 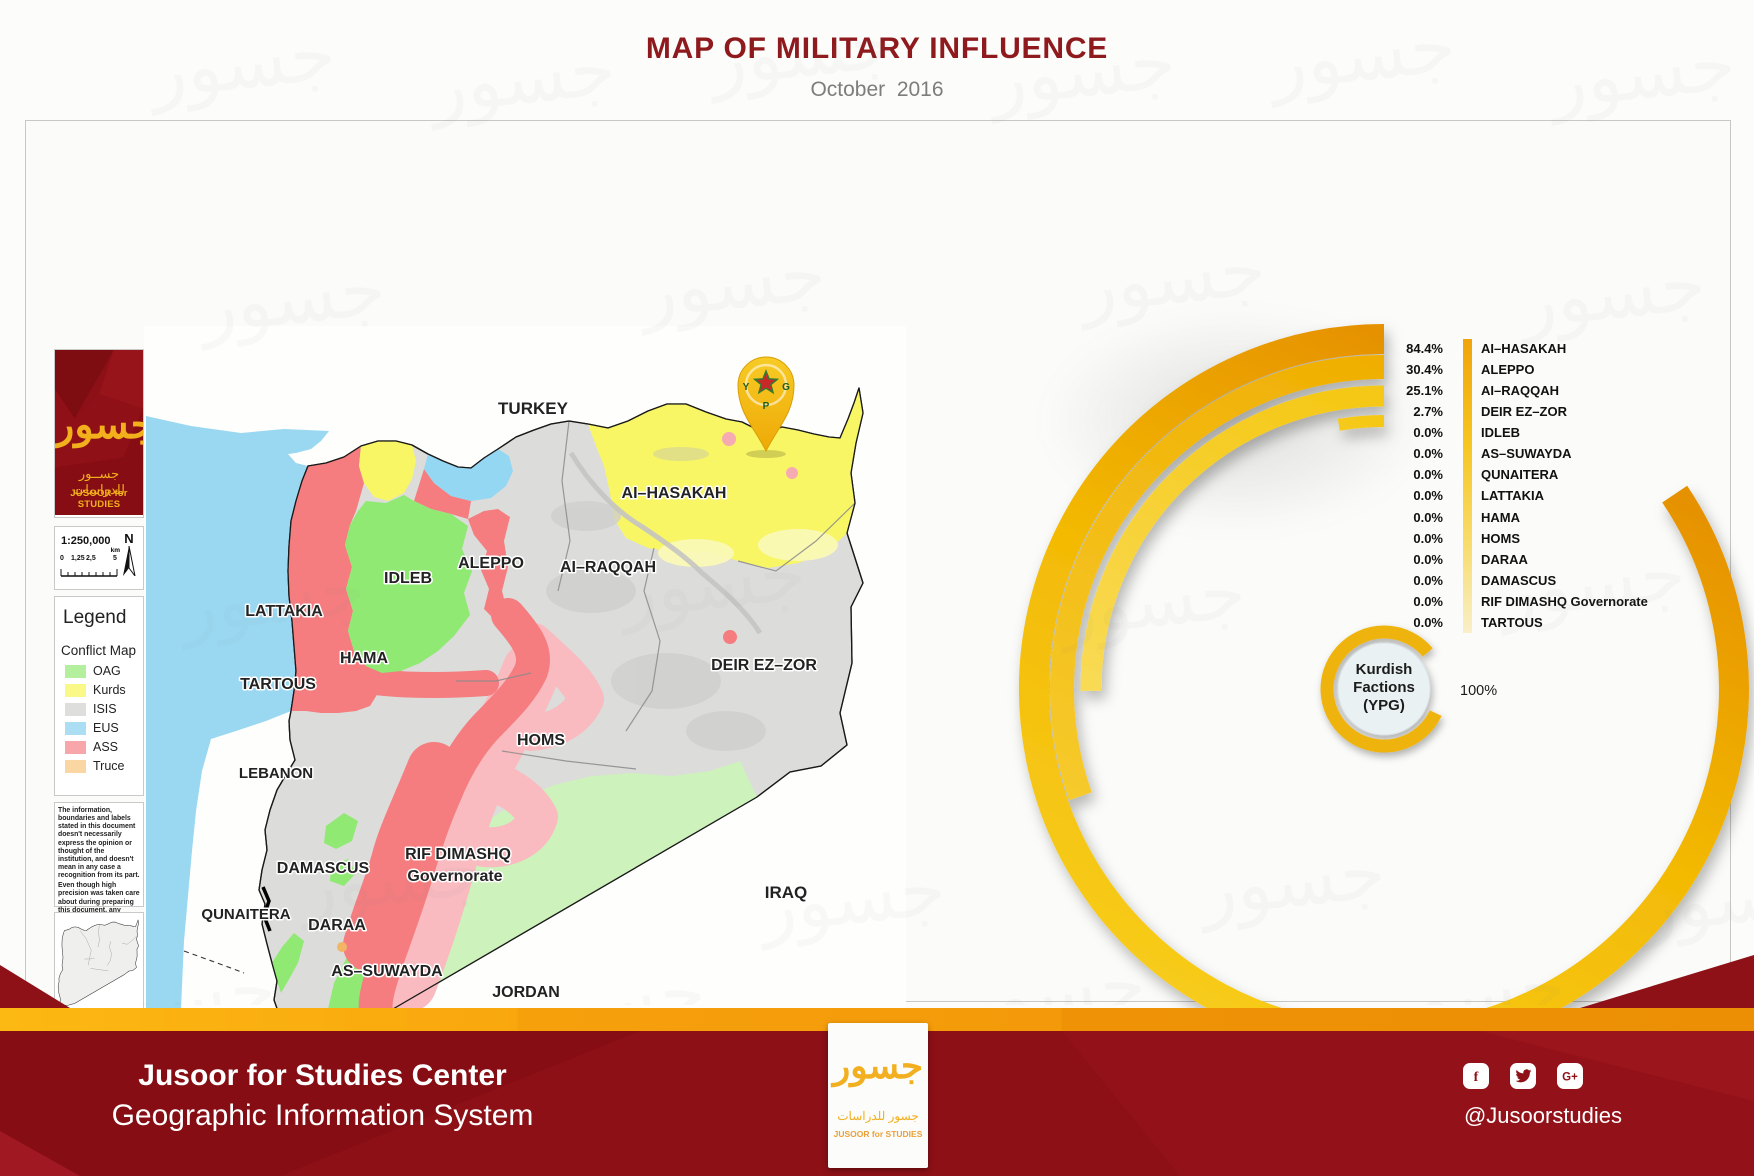 What do you see at coordinates (364, 658) in the screenshot?
I see `map-label: HAMA` at bounding box center [364, 658].